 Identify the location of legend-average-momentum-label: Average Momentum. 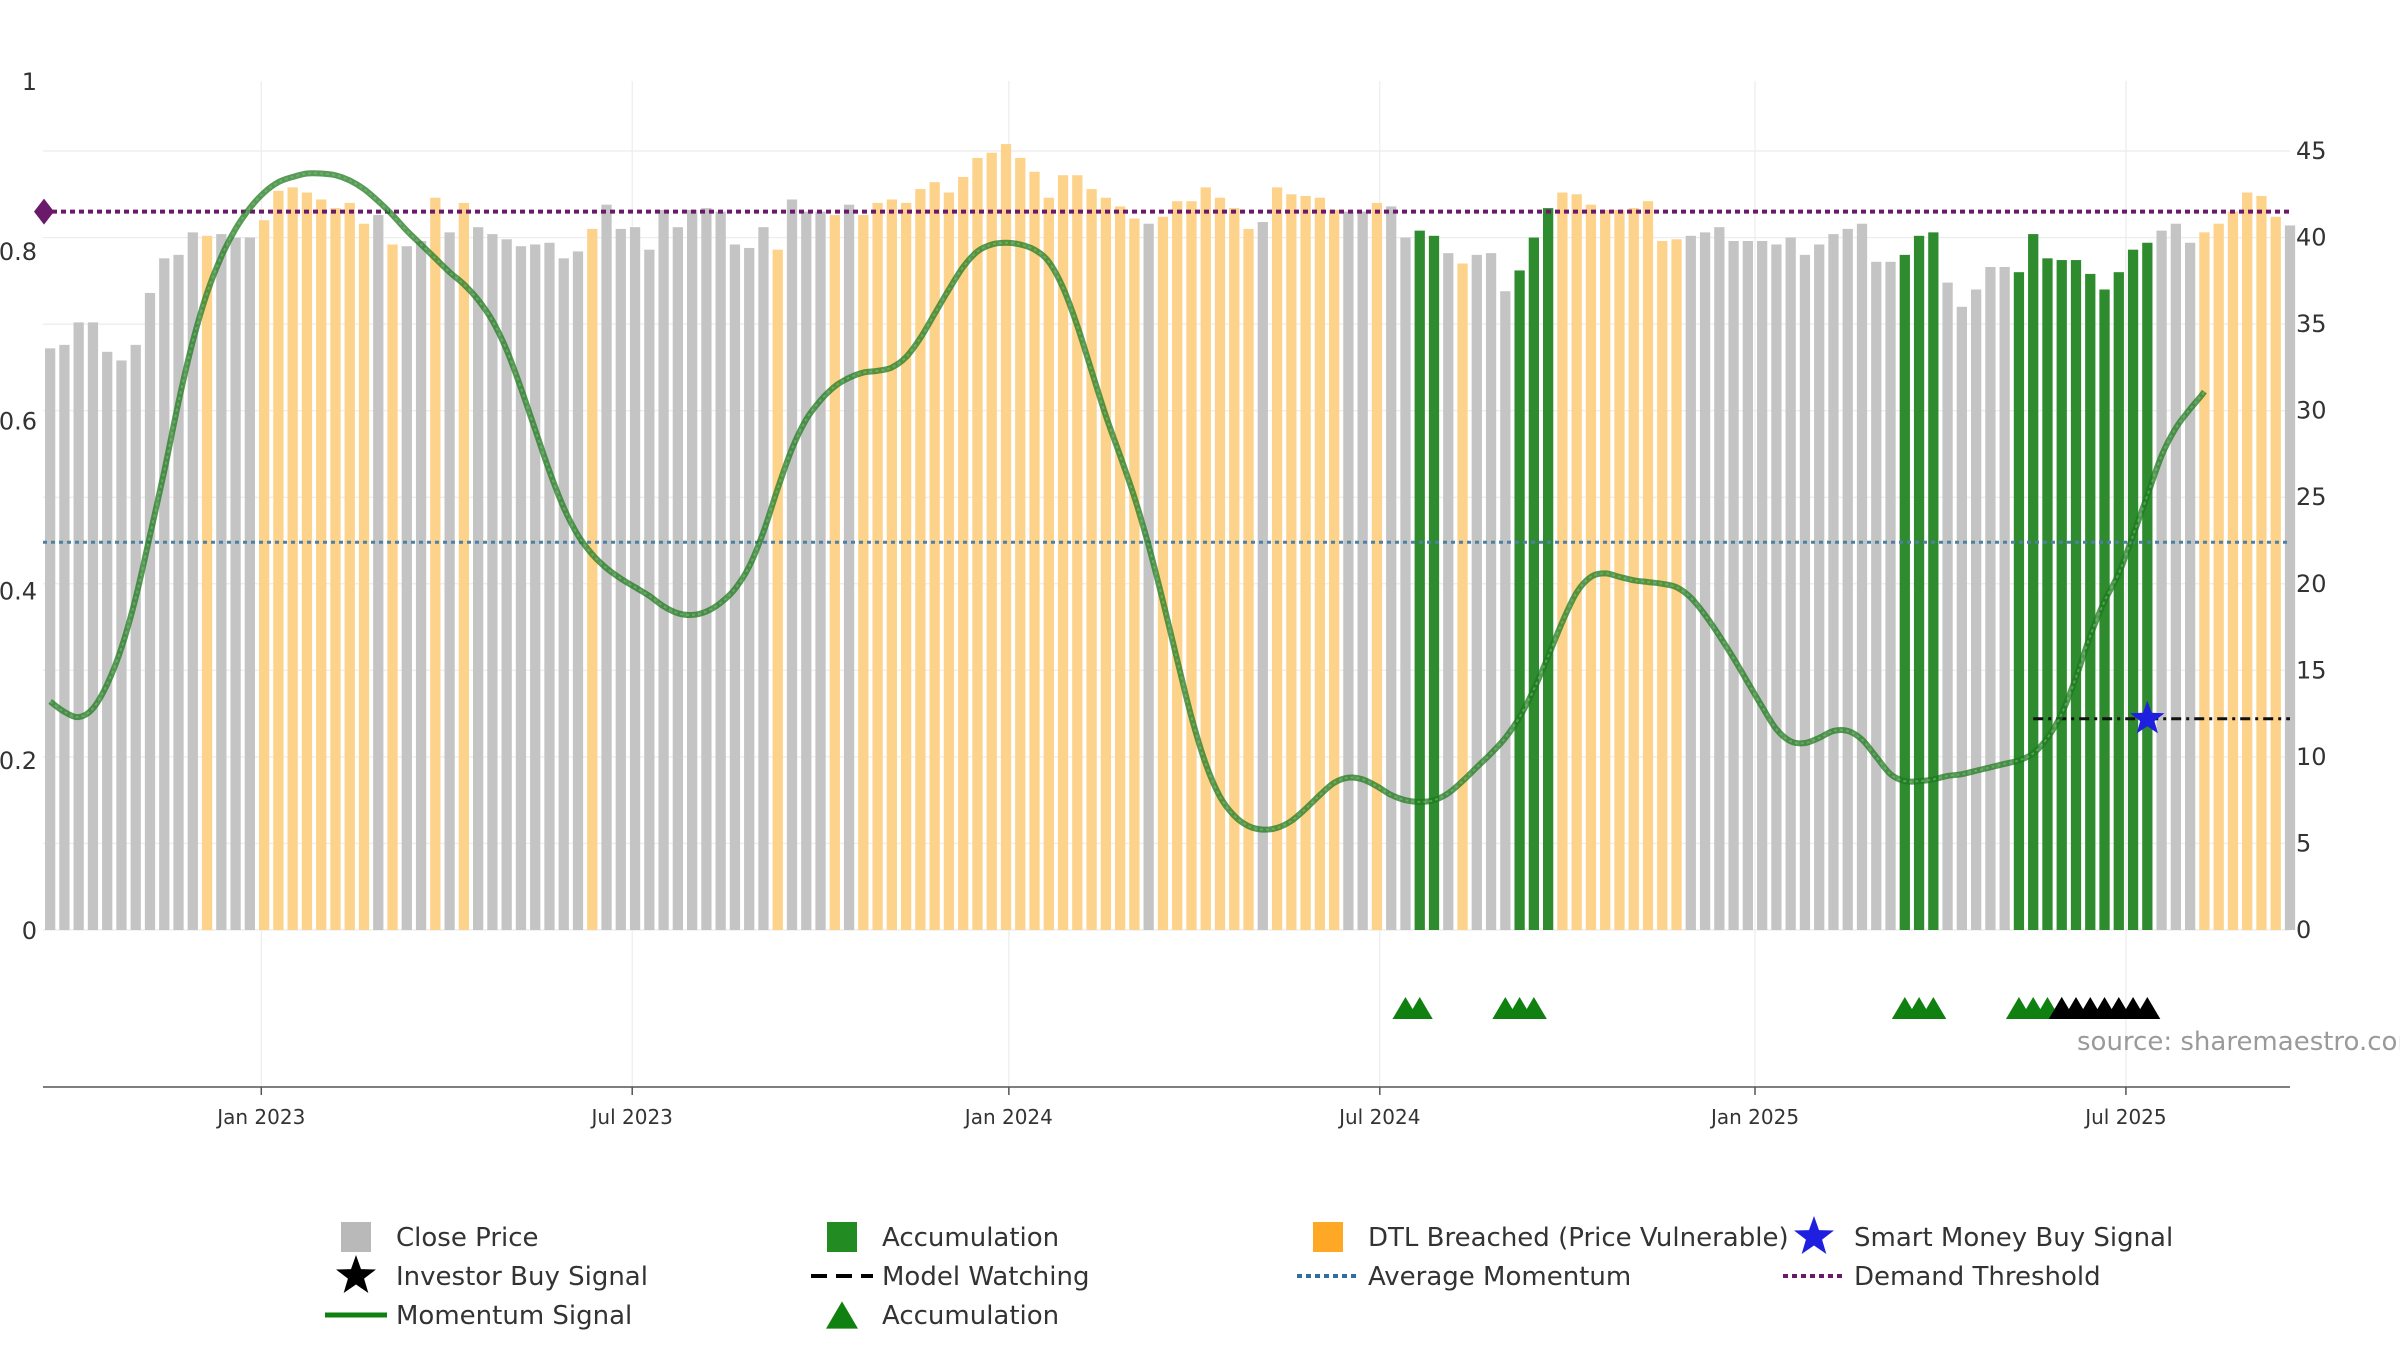
(1499, 1277).